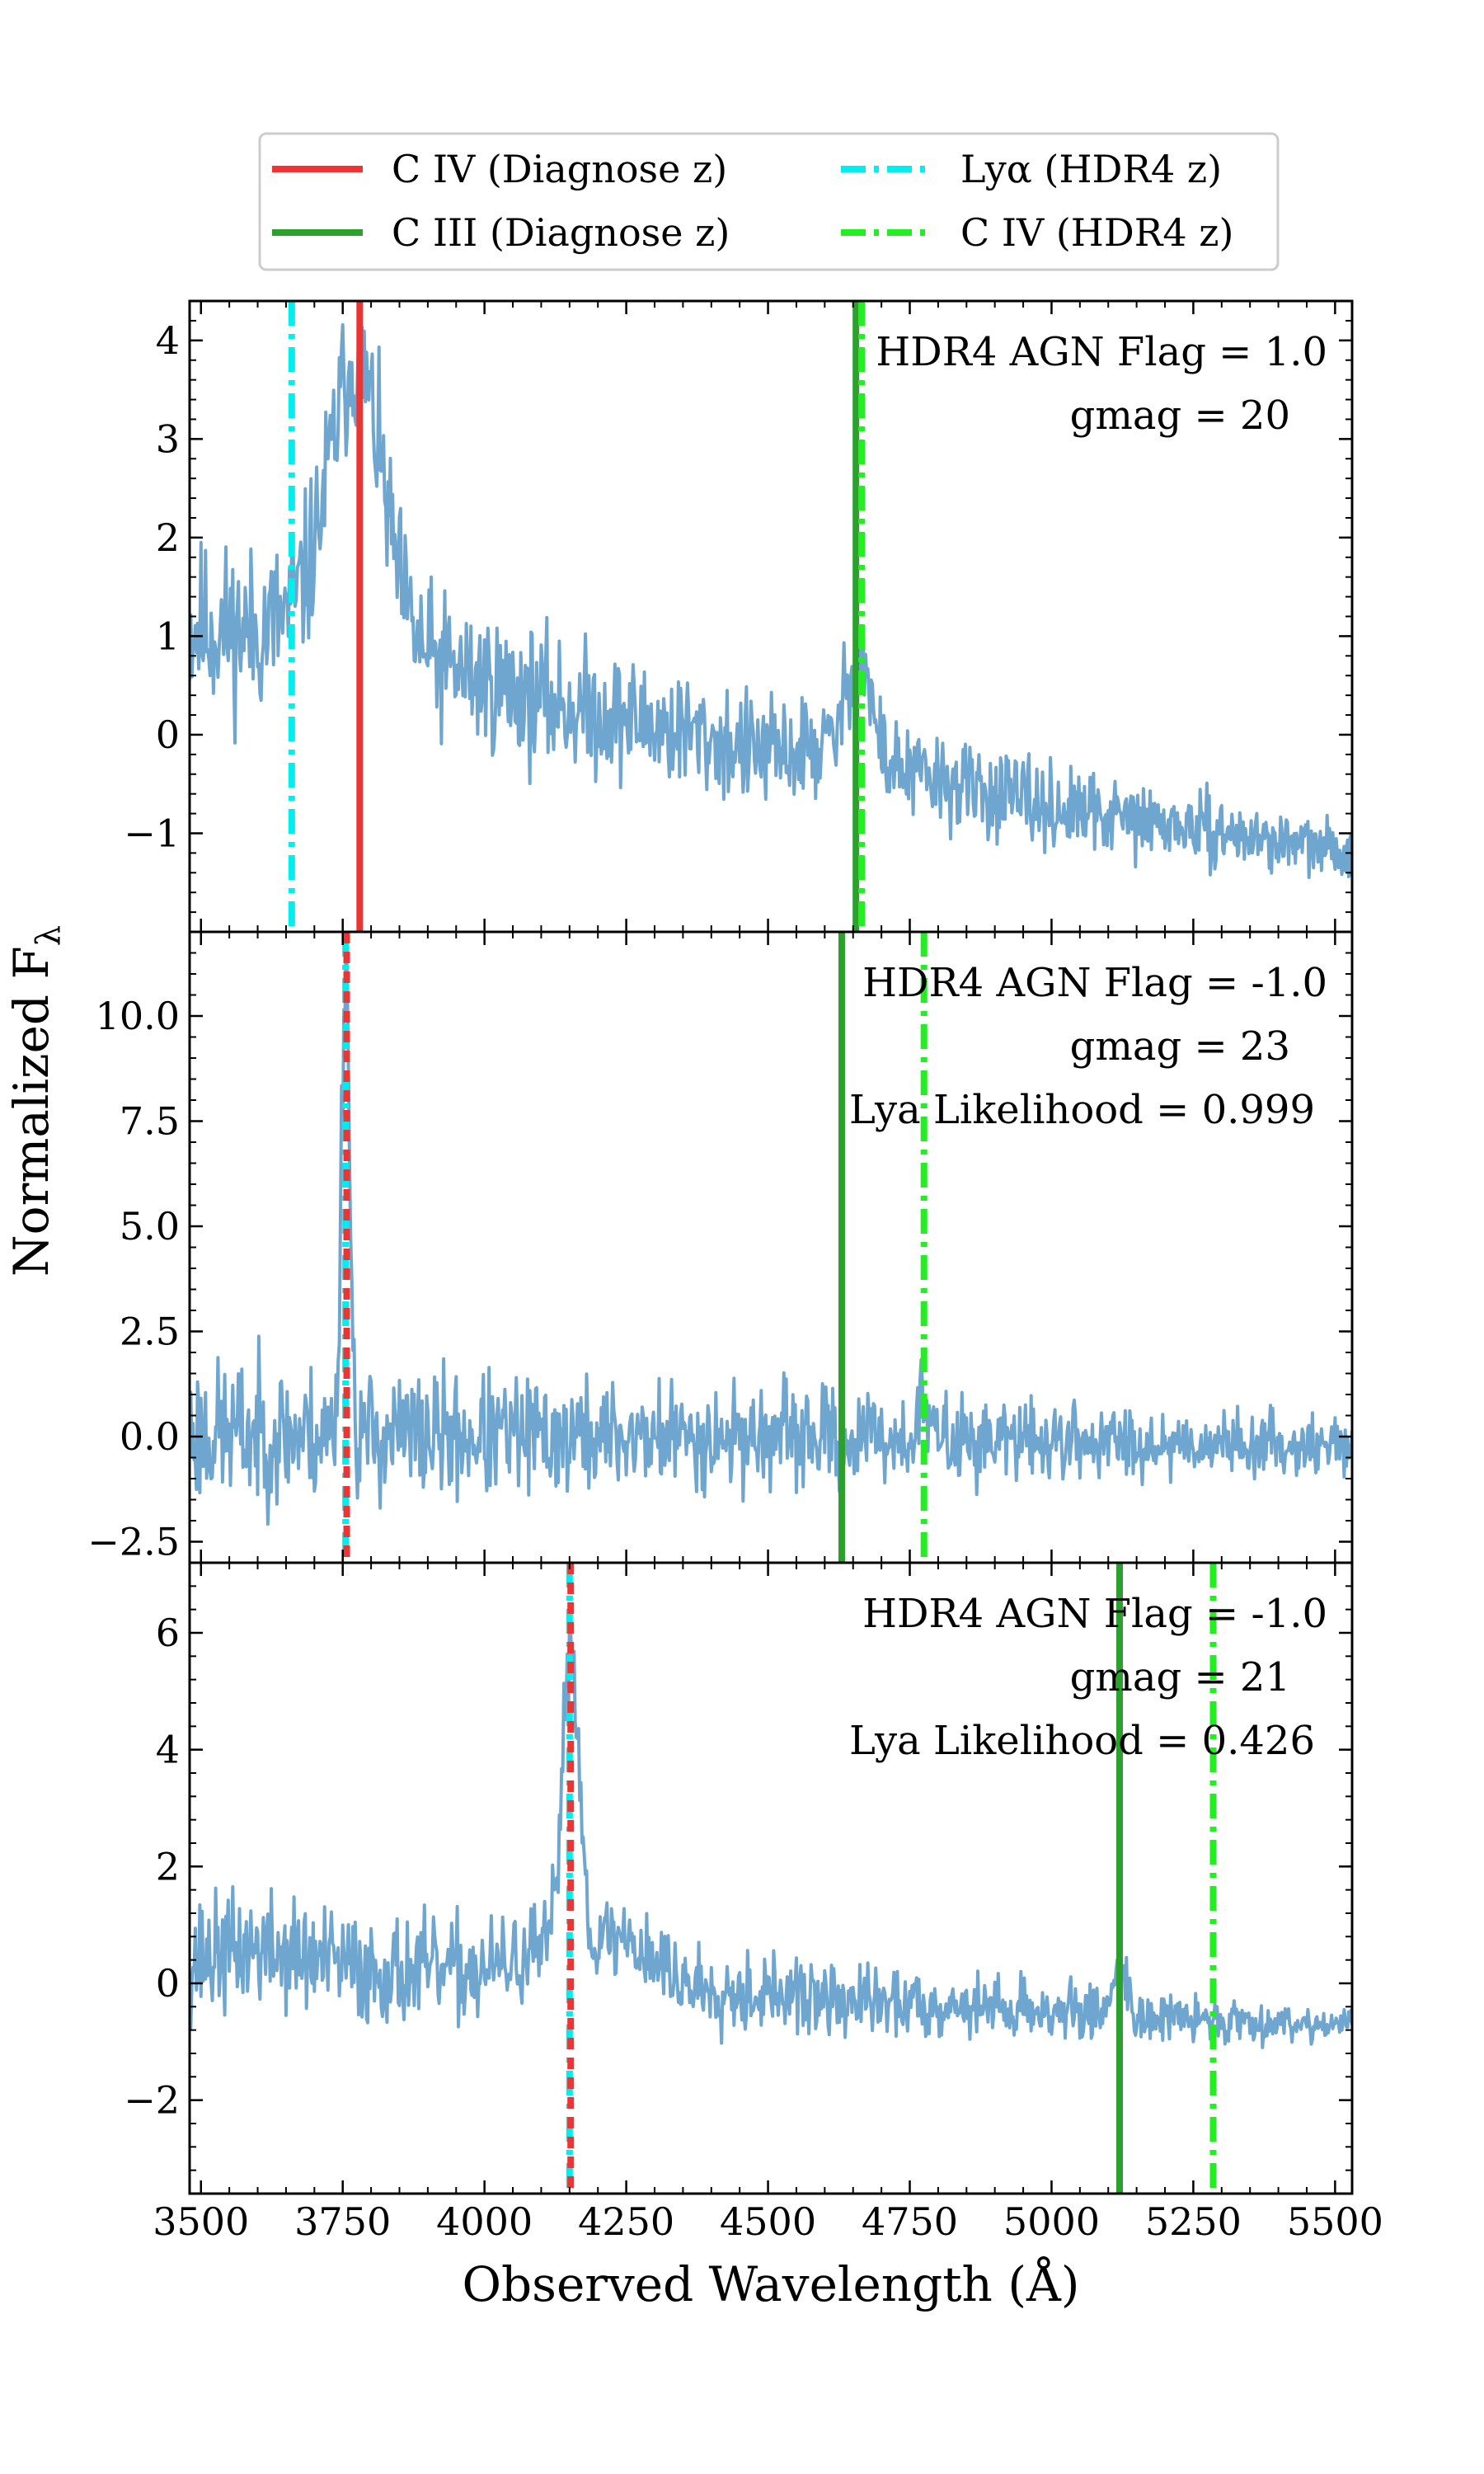  What do you see at coordinates (150, 1121) in the screenshot?
I see `y-tick-label: 7.5` at bounding box center [150, 1121].